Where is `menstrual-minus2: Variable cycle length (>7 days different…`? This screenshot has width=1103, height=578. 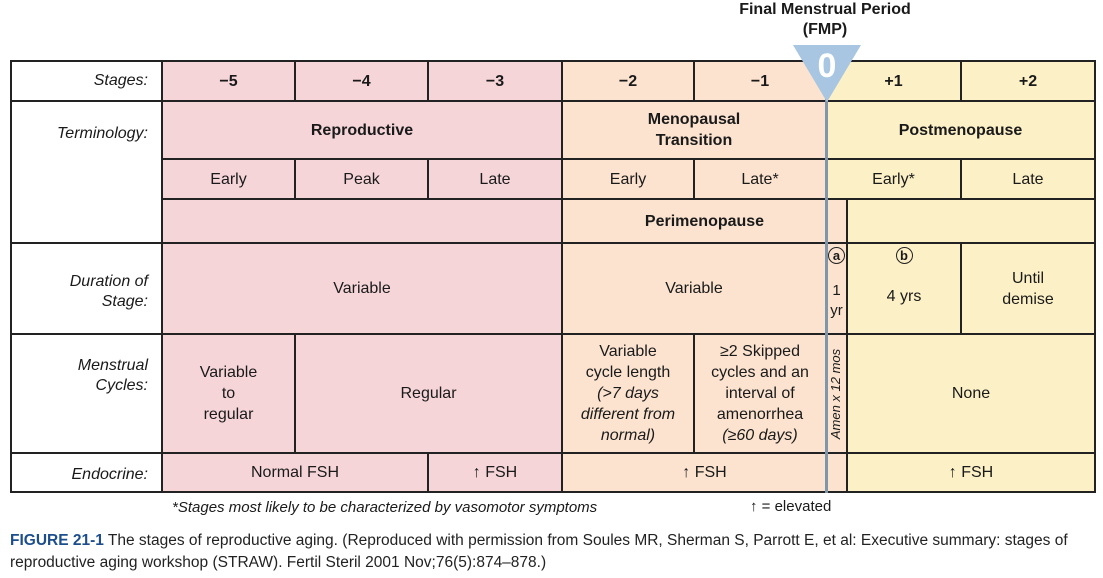 menstrual-minus2: Variable cycle length (>7 days different… is located at coordinates (628, 393).